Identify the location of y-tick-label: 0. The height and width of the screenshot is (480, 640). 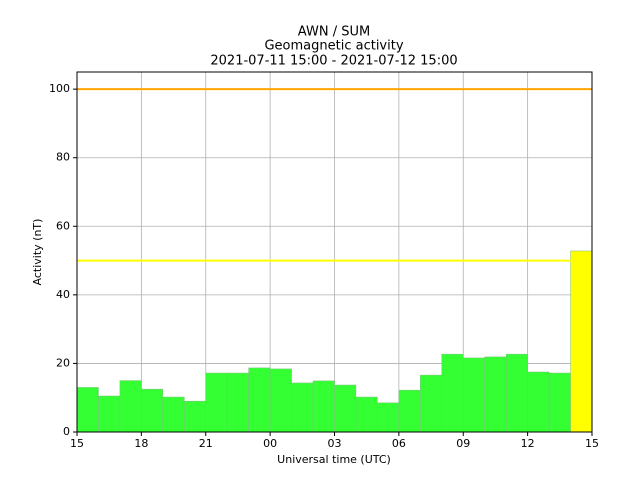
(66, 431).